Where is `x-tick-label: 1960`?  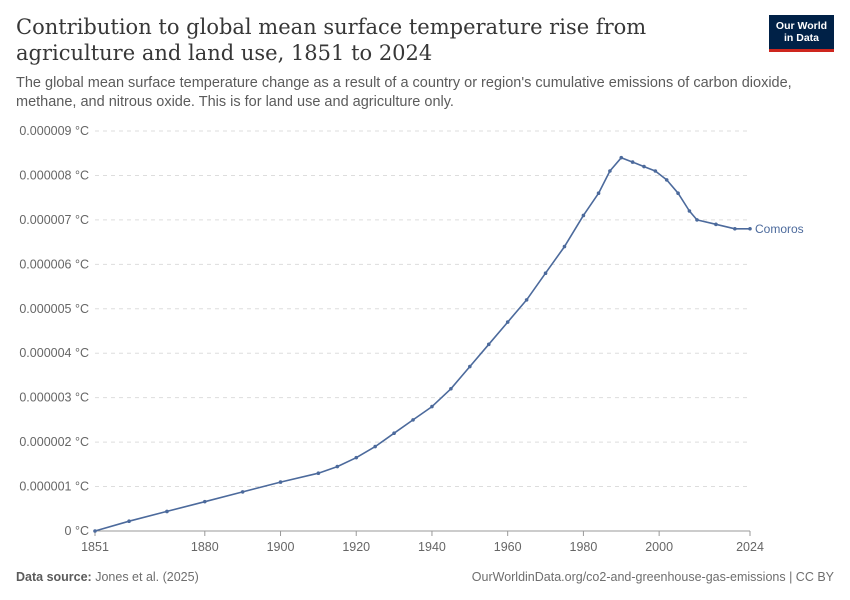 x-tick-label: 1960 is located at coordinates (508, 547).